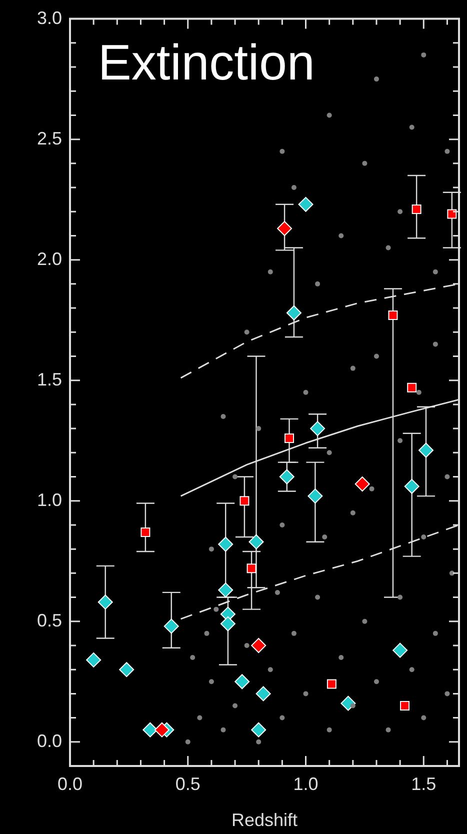 This screenshot has height=834, width=467. What do you see at coordinates (264, 820) in the screenshot?
I see `x-axis-title: Redshift` at bounding box center [264, 820].